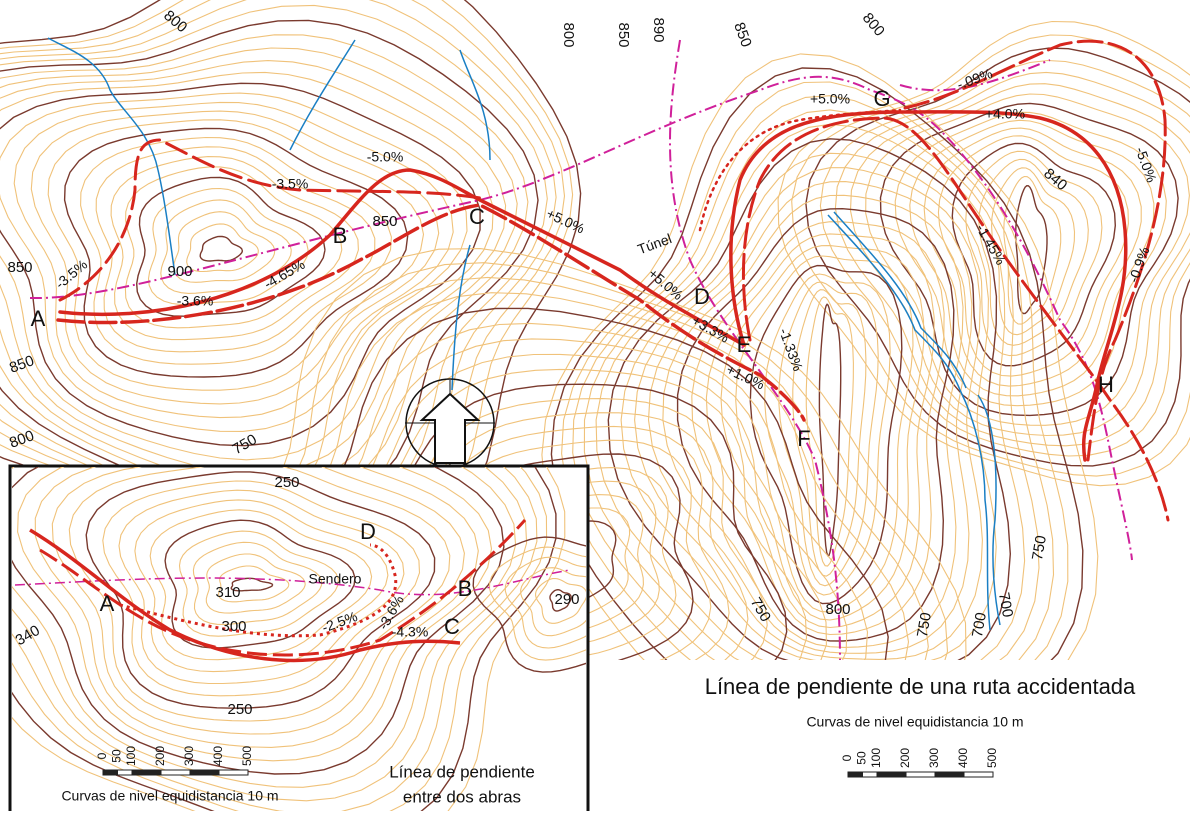 Image resolution: width=1190 pixels, height=816 pixels. Describe the element at coordinates (450, 423) in the screenshot. I see `north-arrow` at that location.